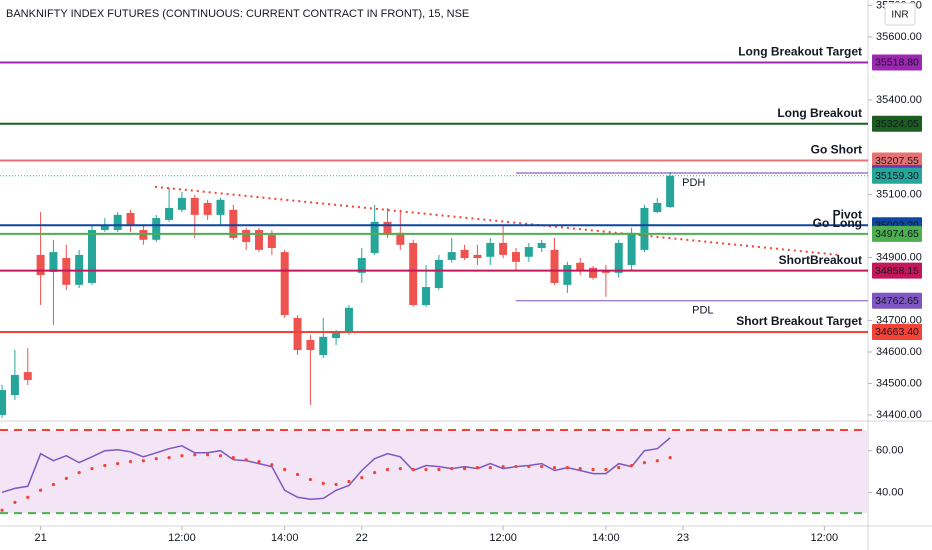  What do you see at coordinates (799, 321) in the screenshot?
I see `level-name: Short Breakout Target` at bounding box center [799, 321].